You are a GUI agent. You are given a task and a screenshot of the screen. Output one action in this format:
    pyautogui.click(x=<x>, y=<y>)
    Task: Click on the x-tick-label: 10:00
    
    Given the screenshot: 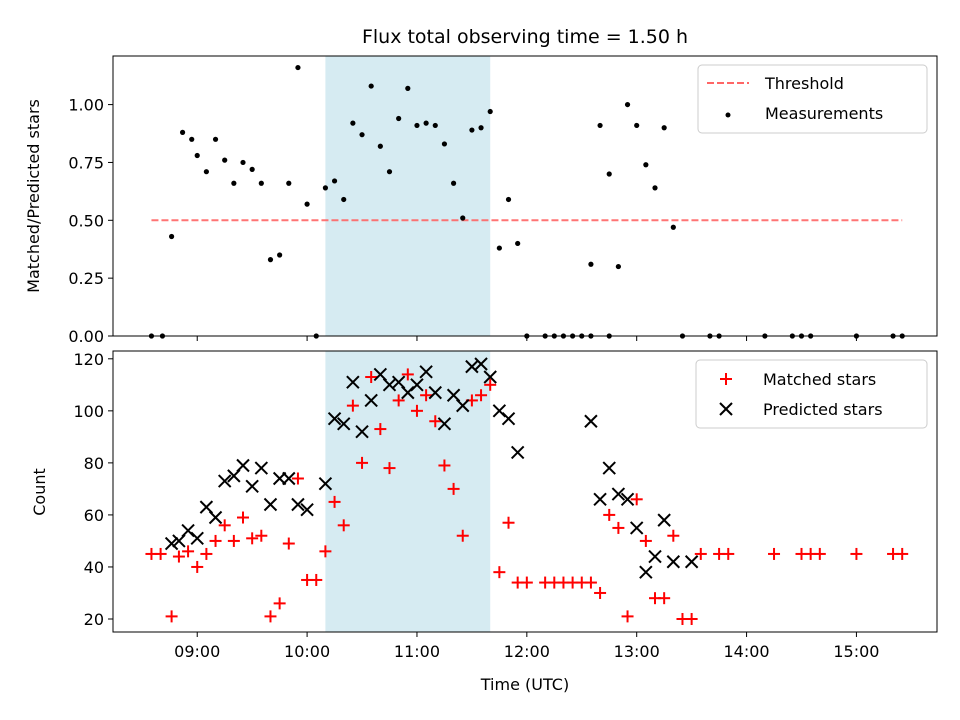 What is the action you would take?
    pyautogui.click(x=307, y=651)
    